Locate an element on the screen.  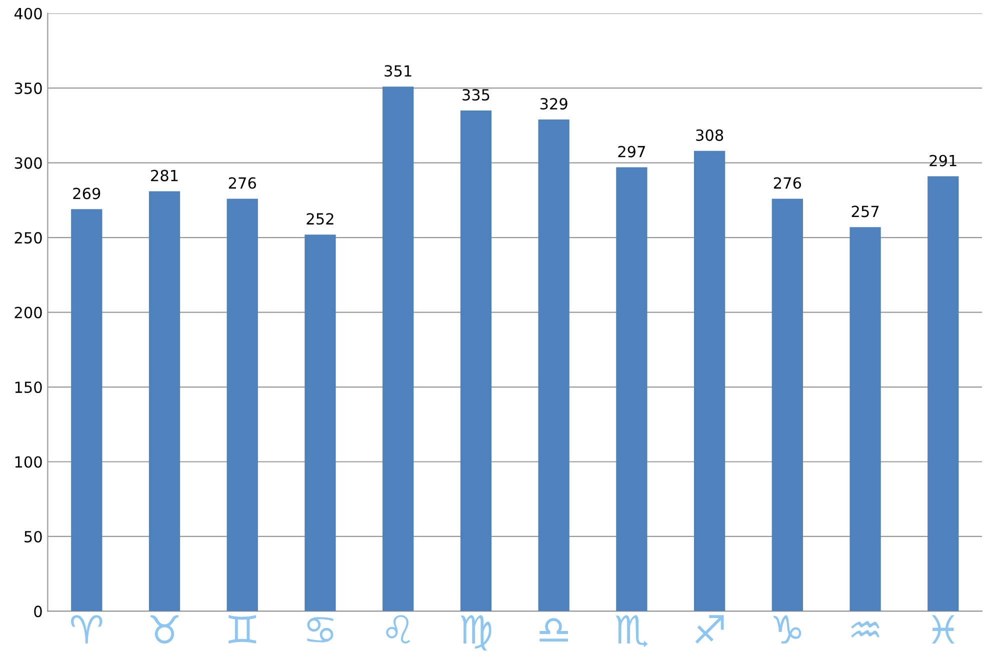
data-label: 297 is located at coordinates (631, 152).